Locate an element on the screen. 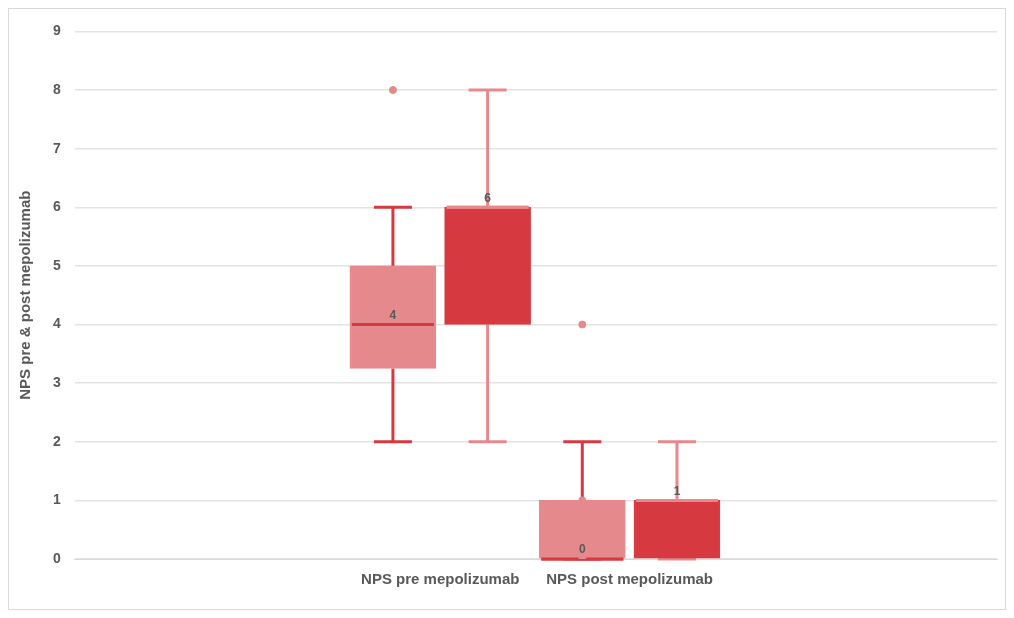  y-tick-label: 1 is located at coordinates (56, 499).